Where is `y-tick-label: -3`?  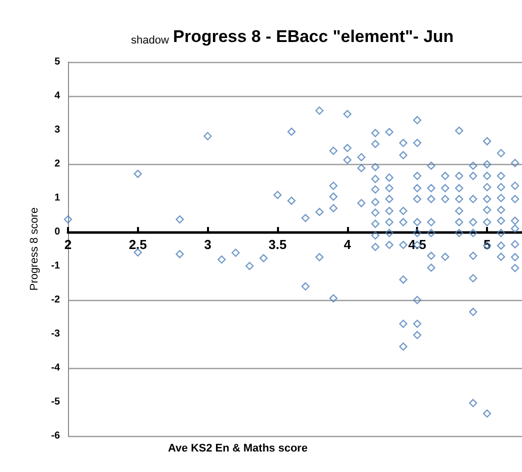 y-tick-label: -3 is located at coordinates (55, 334).